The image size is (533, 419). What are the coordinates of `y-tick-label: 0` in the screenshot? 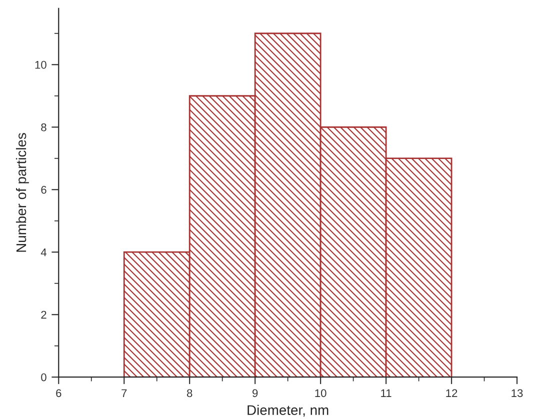 It's located at (43, 377).